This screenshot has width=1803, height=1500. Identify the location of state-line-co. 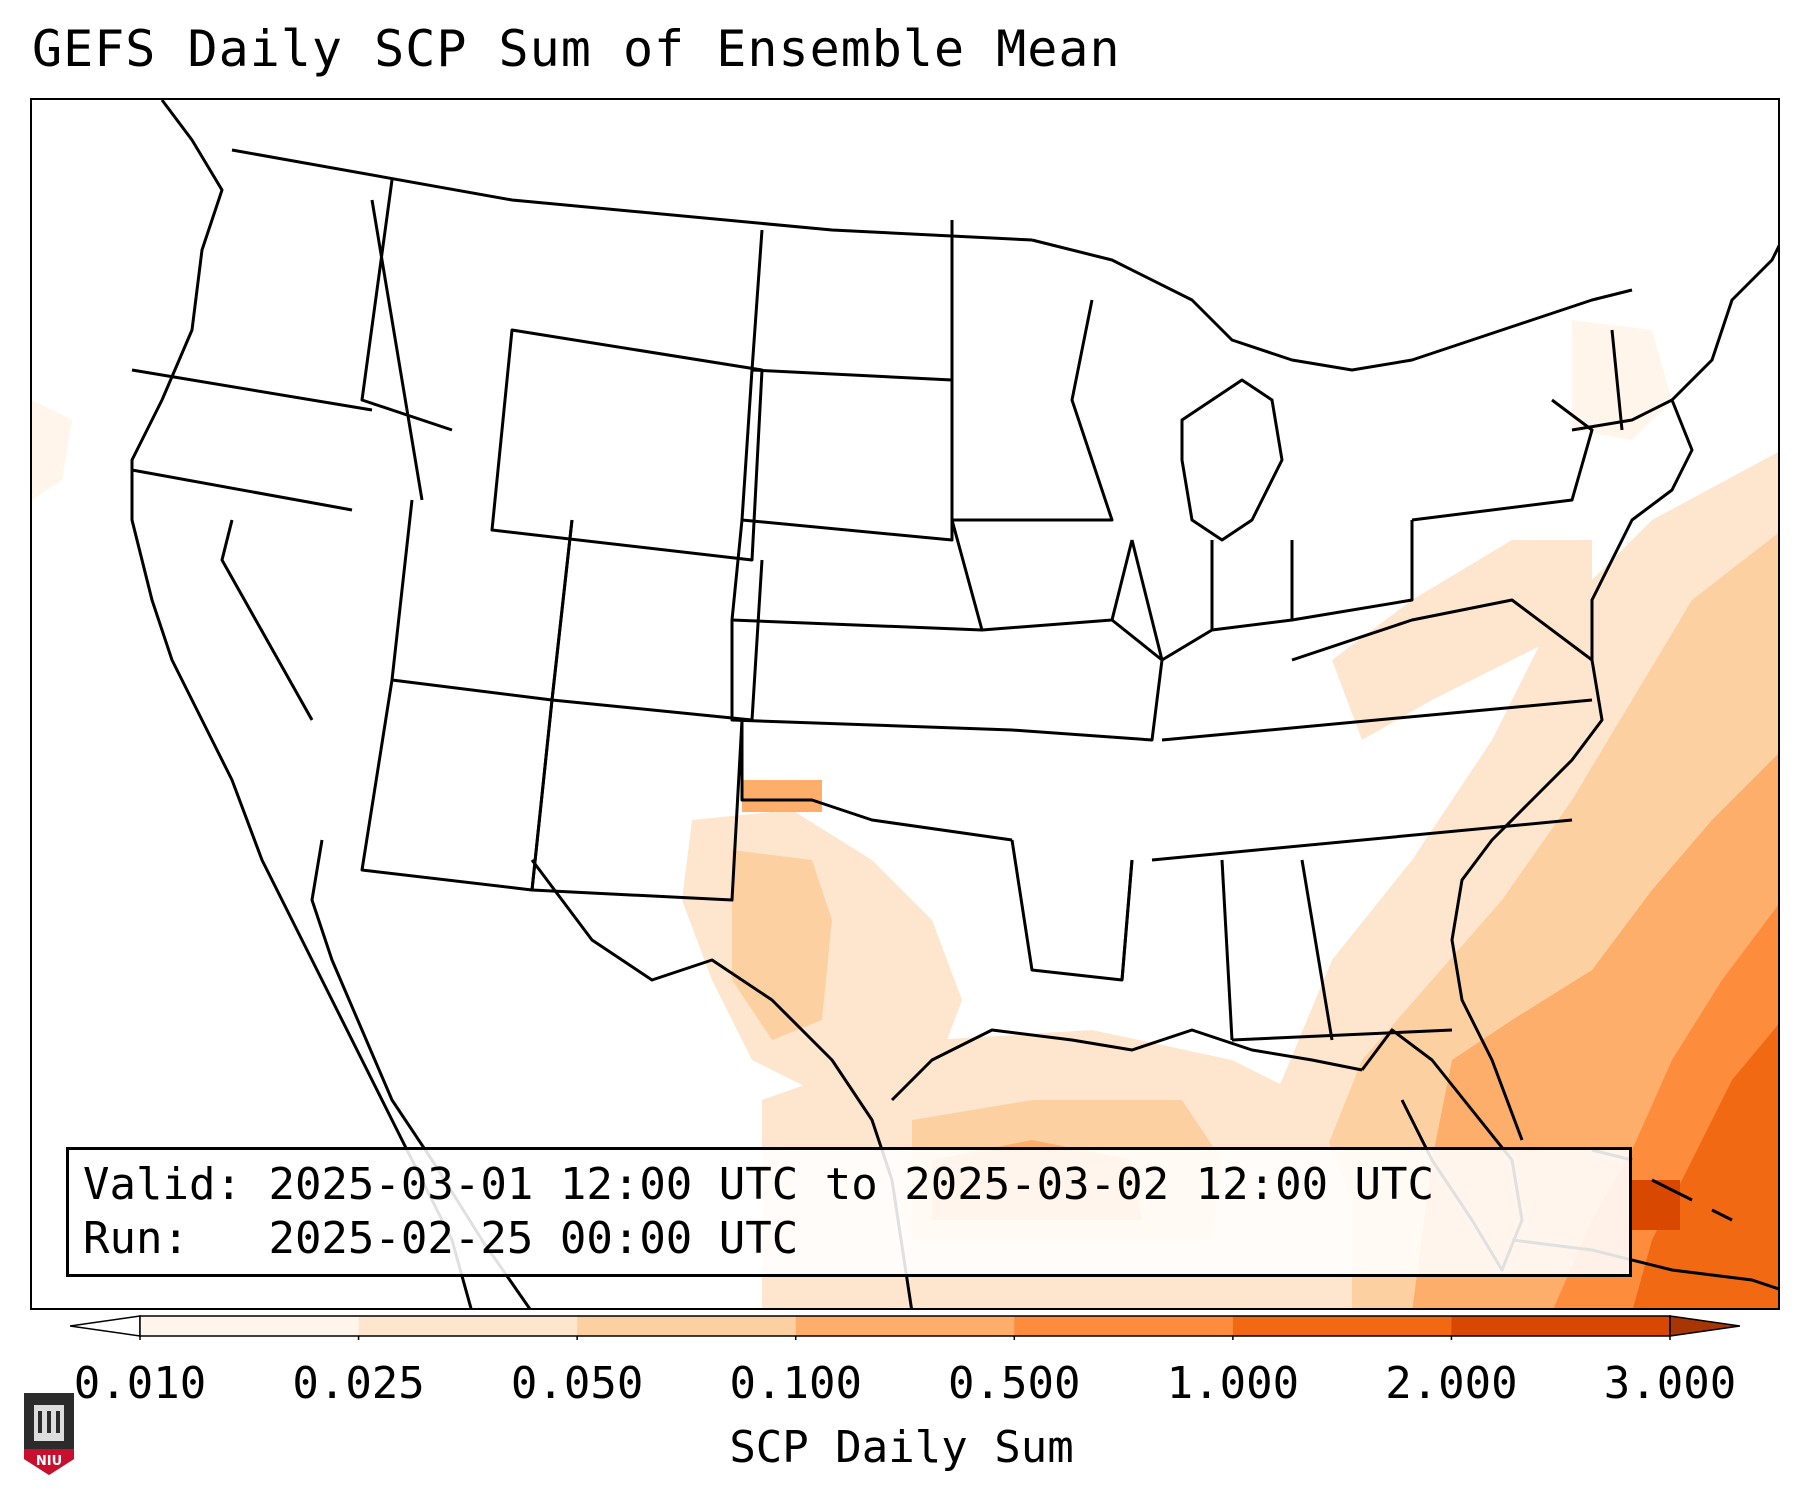
(657, 620).